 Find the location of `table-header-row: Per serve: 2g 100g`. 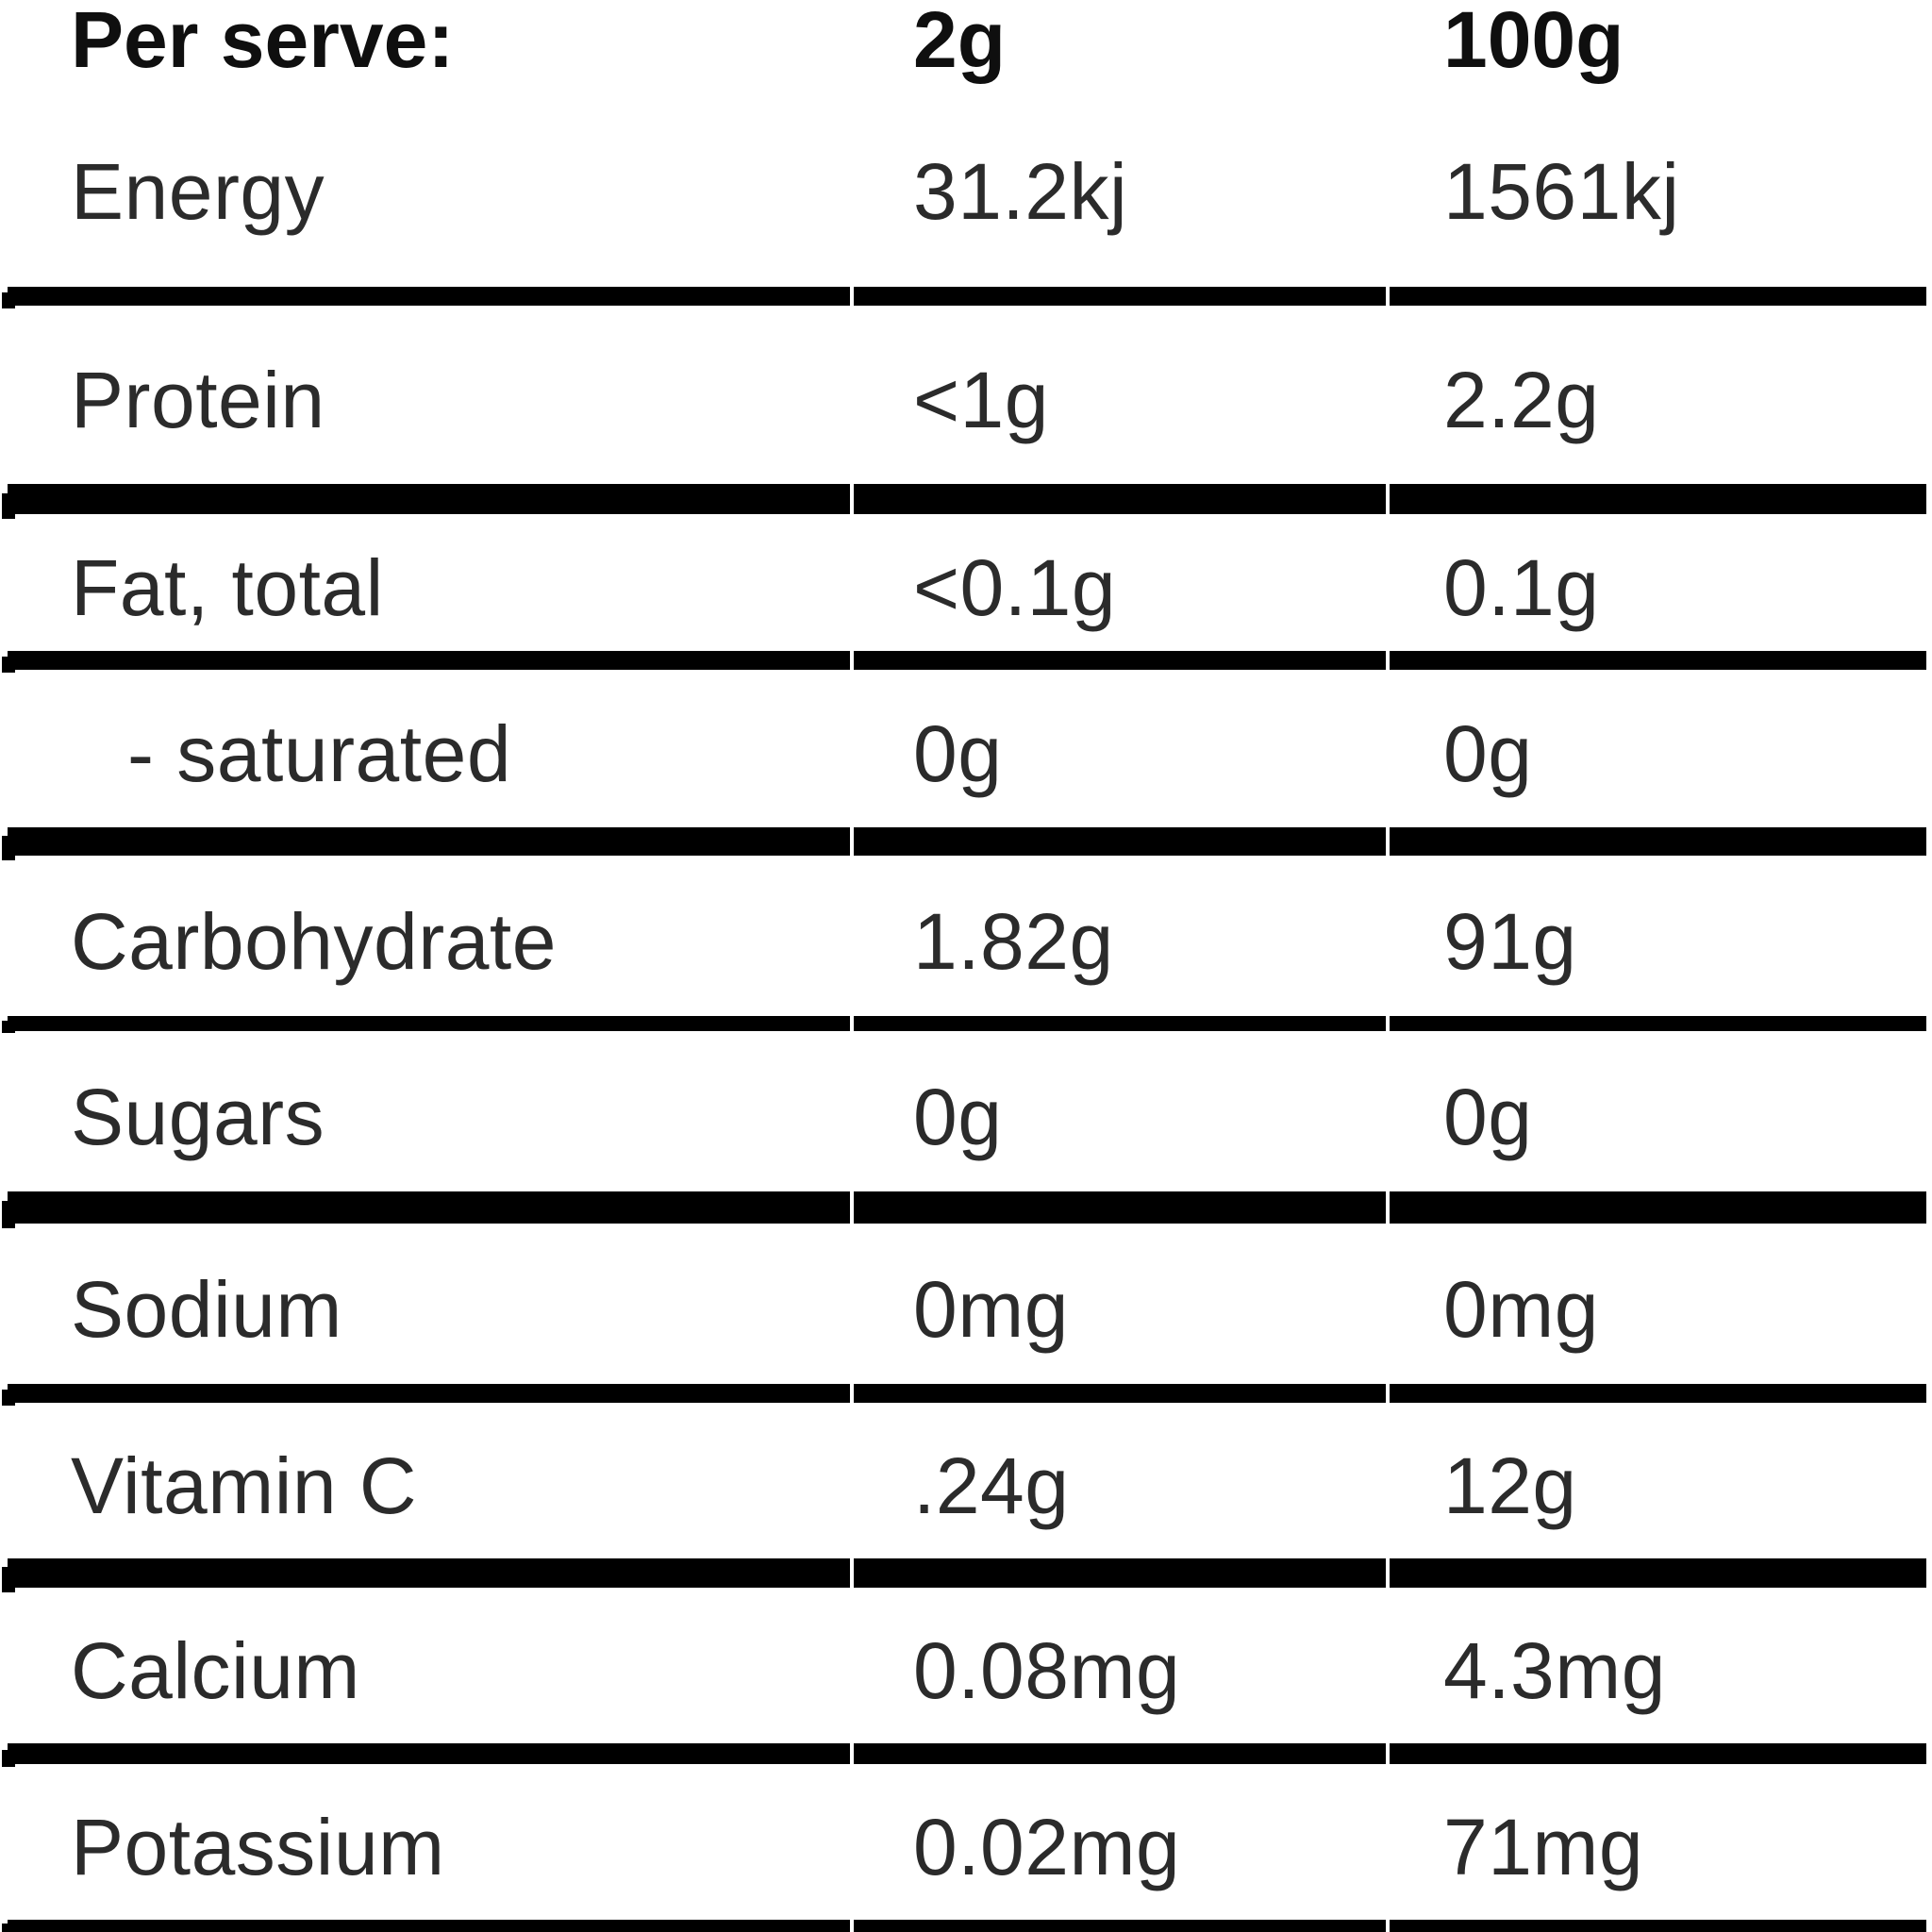

table-header-row: Per serve: 2g 100g is located at coordinates (966, 42).